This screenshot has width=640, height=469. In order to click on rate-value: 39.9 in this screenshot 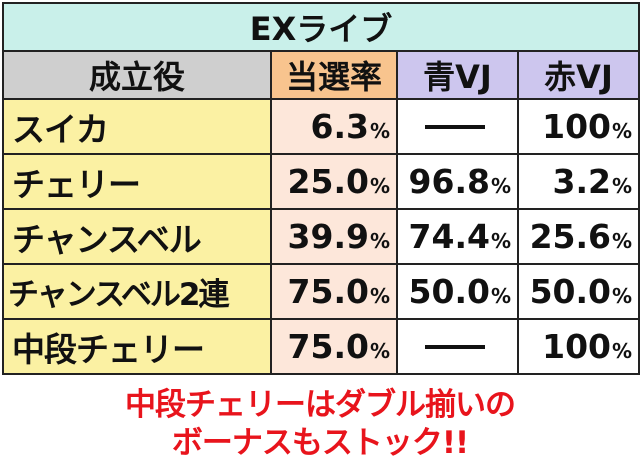, I will do `click(328, 236)`.